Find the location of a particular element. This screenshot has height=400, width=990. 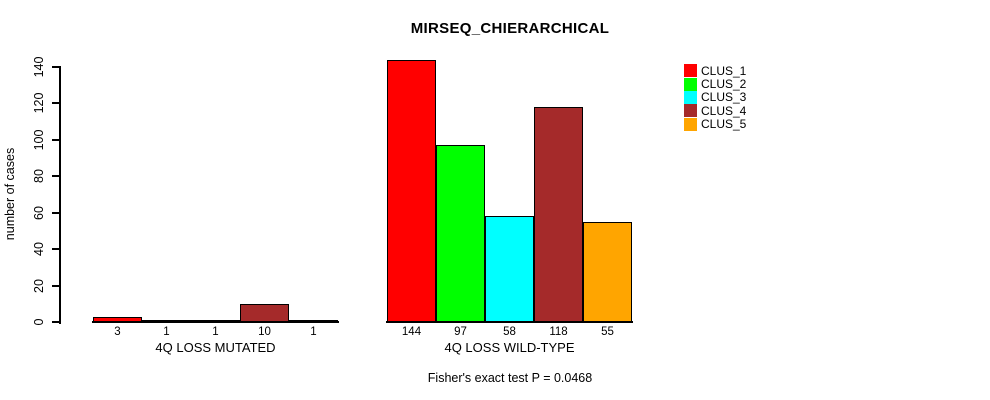

legend-label: CLUS_5 is located at coordinates (724, 124).